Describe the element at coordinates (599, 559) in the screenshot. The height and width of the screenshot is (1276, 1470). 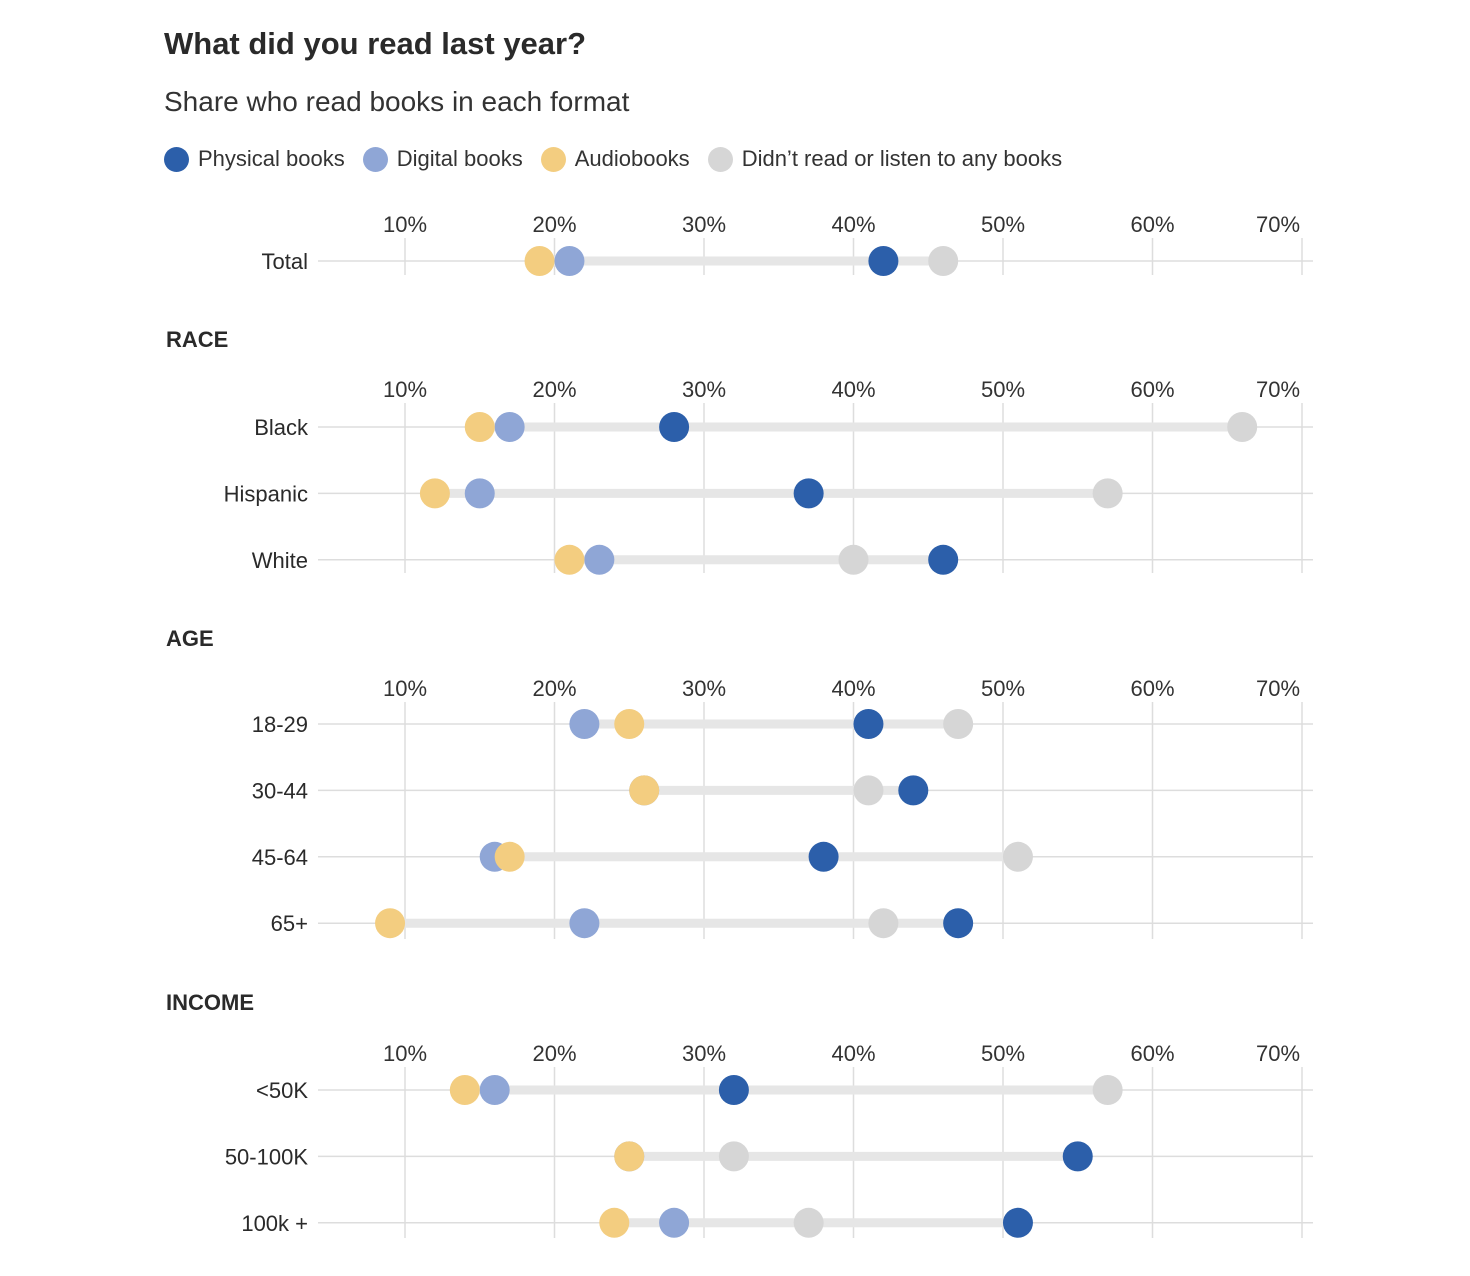
I see `dot-digital-white` at that location.